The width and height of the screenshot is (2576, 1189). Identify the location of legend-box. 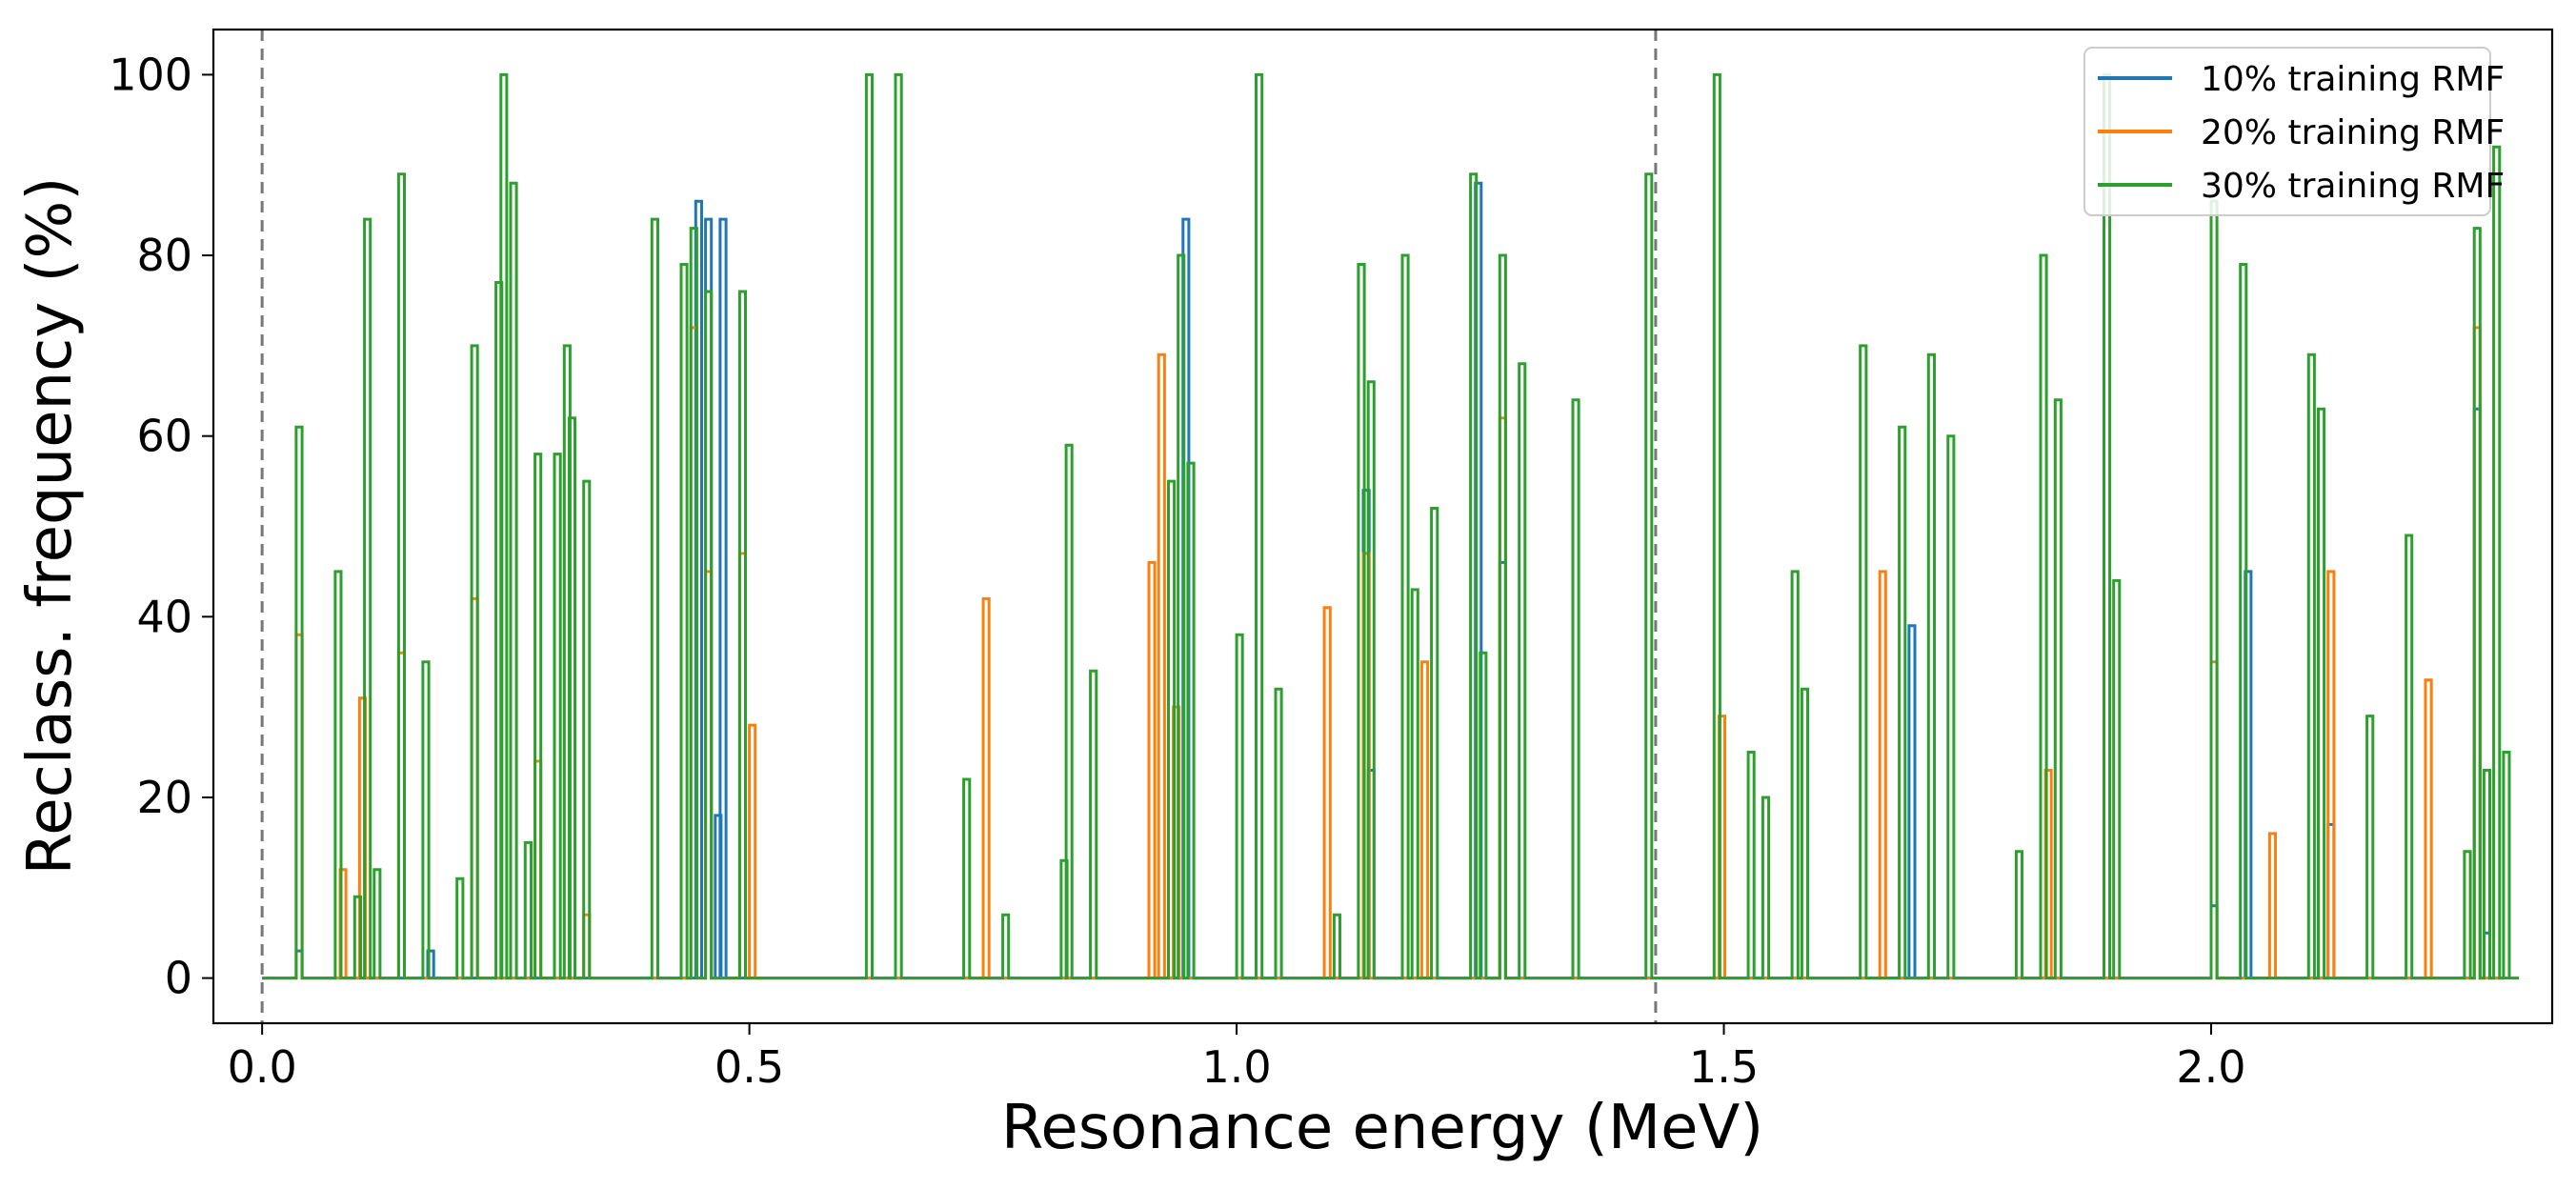
(2287, 131).